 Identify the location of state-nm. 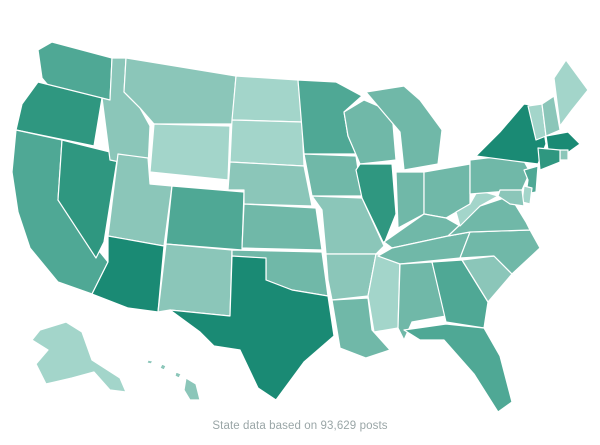
(195, 280).